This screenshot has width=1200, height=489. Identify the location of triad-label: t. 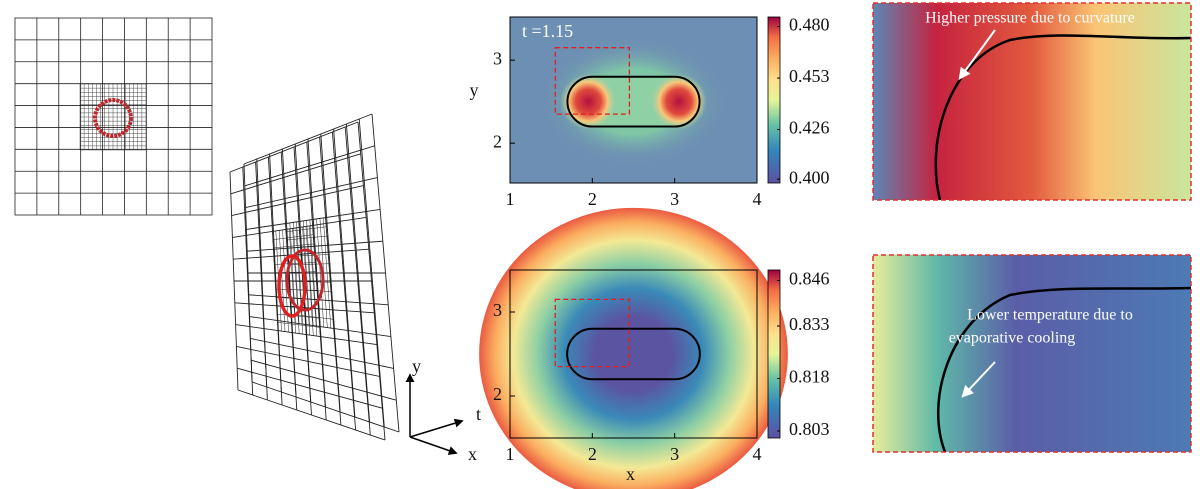
(478, 414).